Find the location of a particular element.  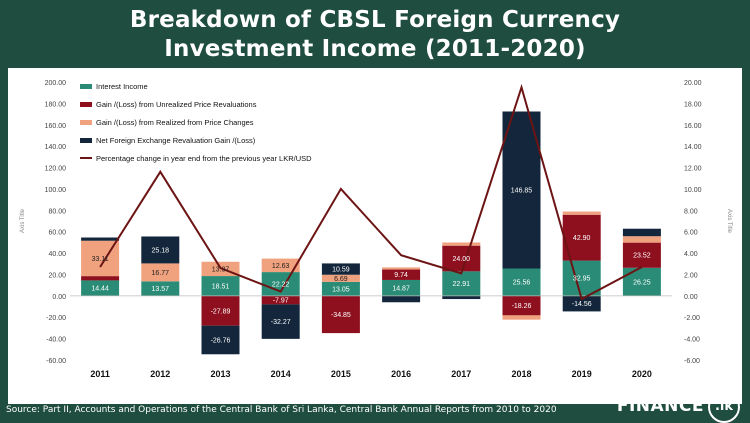

y2-tick-label: 18.00 is located at coordinates (693, 104).